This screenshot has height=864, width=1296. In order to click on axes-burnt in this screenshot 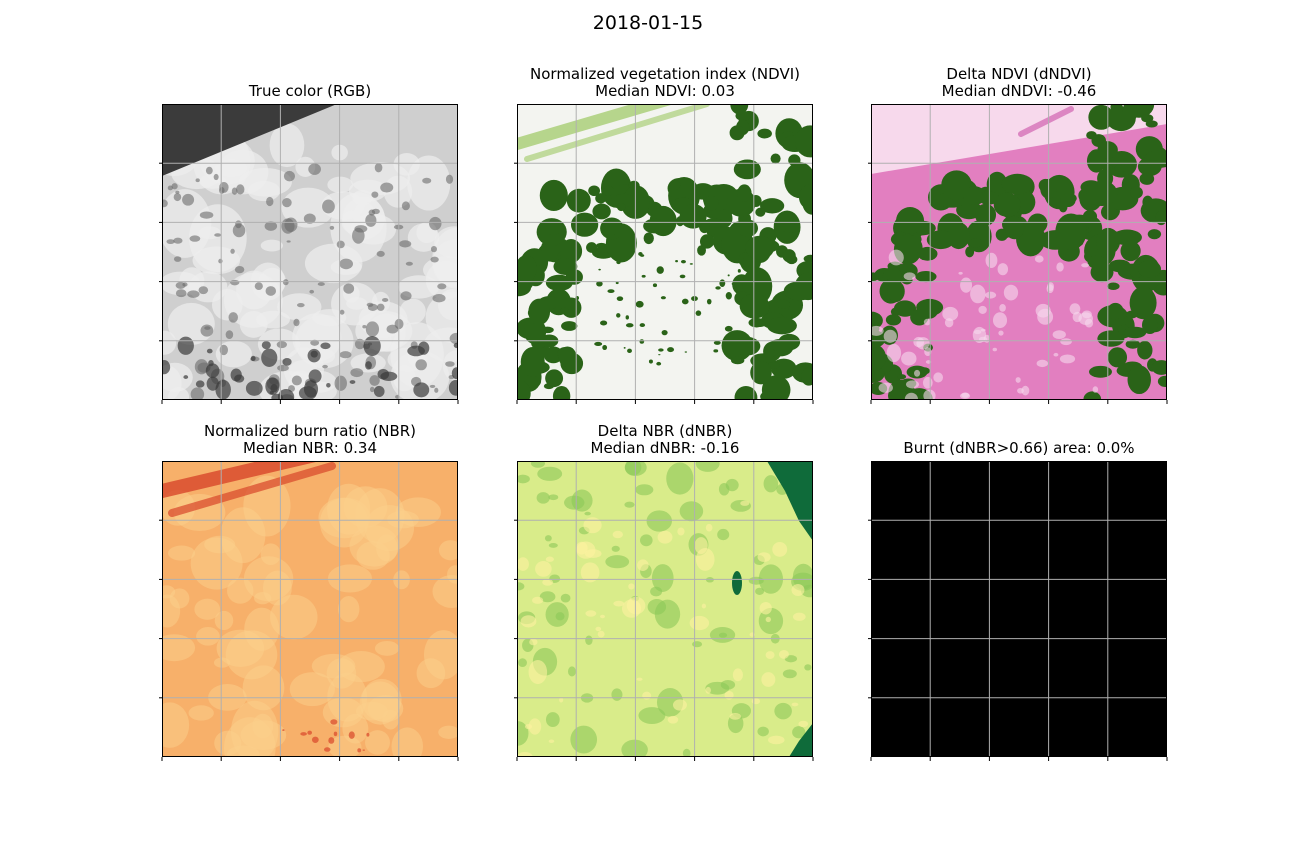, I will do `click(1018, 611)`.